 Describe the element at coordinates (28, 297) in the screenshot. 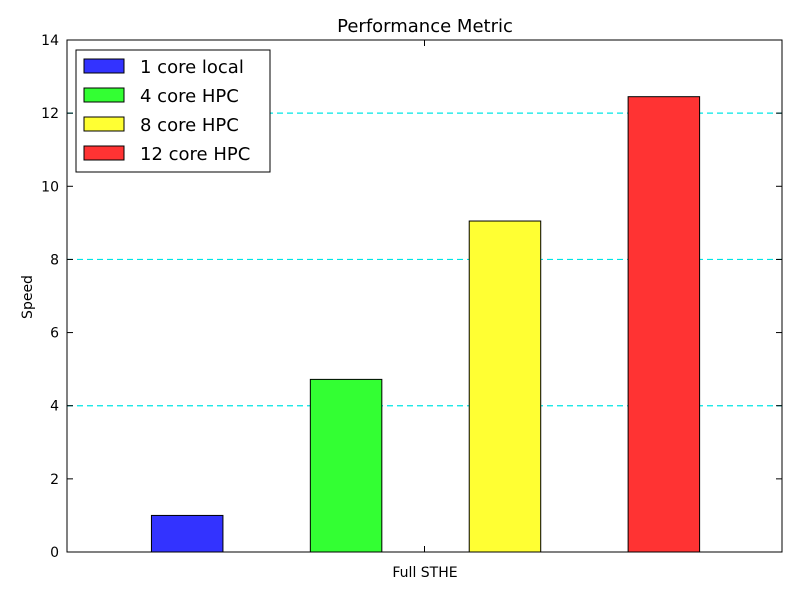

I see `y-axis-label: Speed` at that location.